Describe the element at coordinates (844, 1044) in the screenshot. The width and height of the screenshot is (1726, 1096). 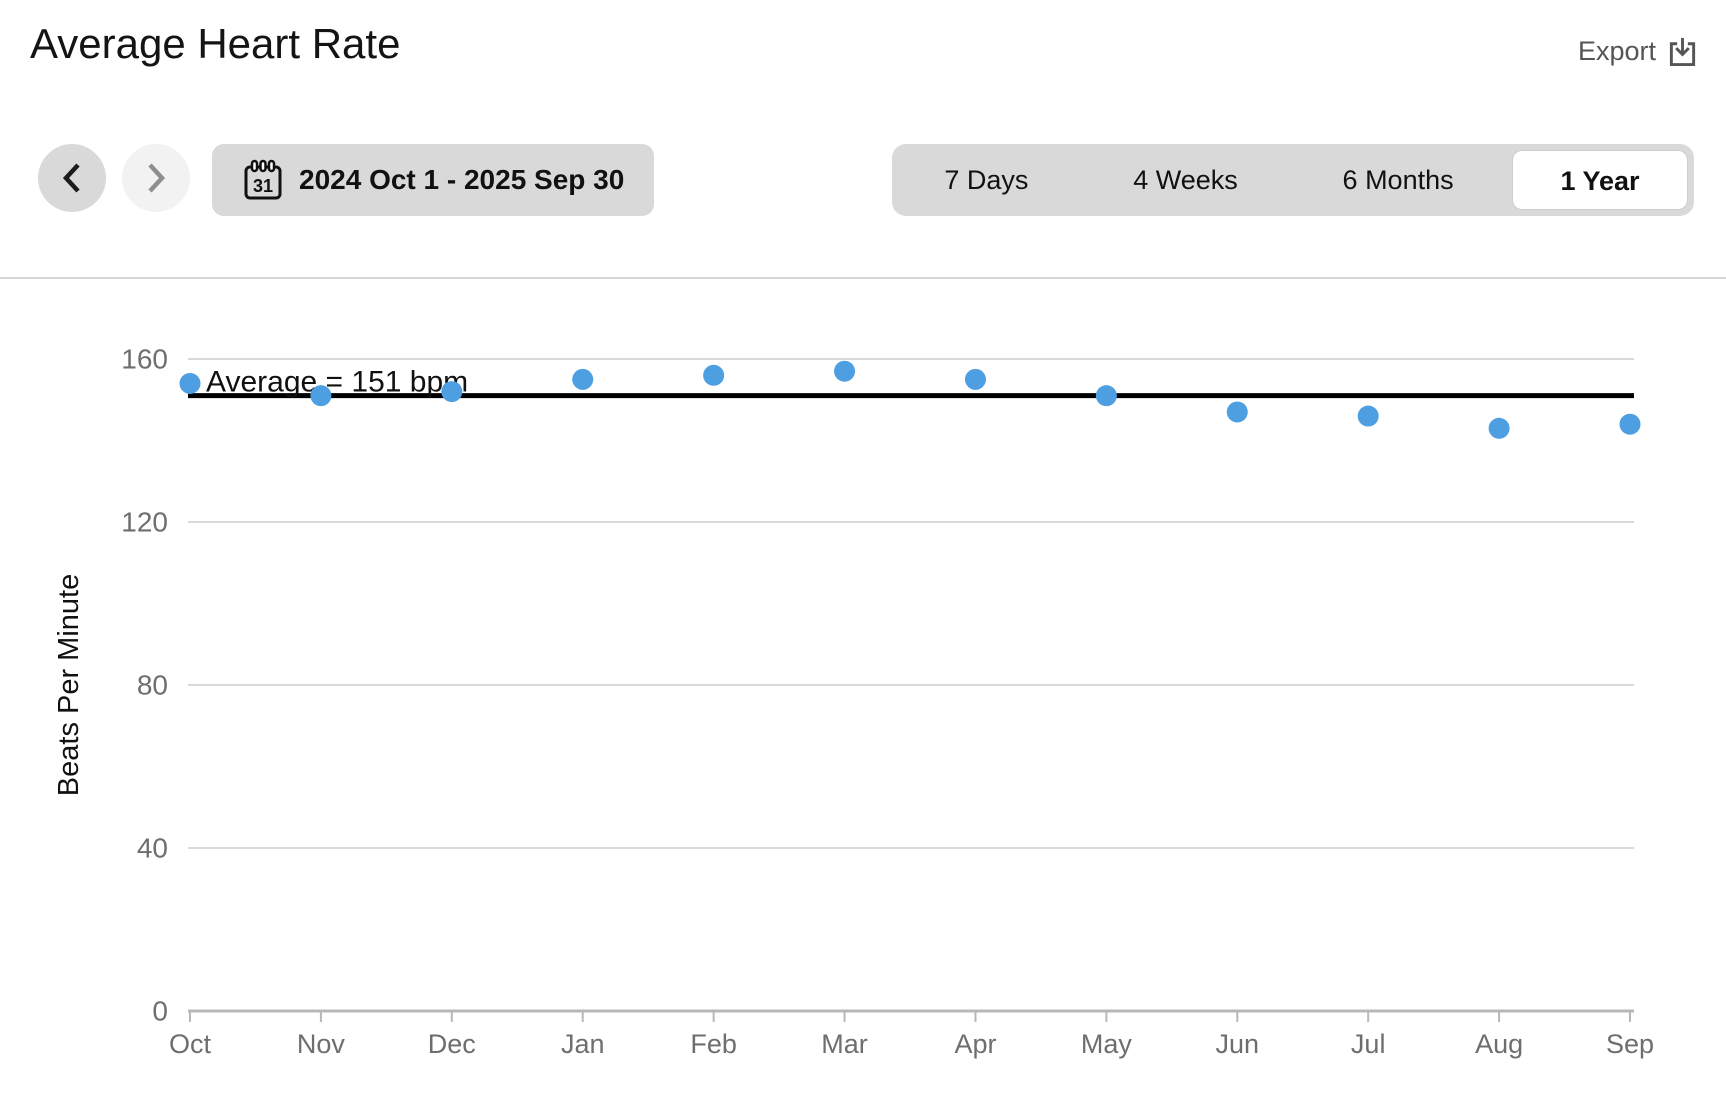
I see `x-tick-label-mar: Mar` at that location.